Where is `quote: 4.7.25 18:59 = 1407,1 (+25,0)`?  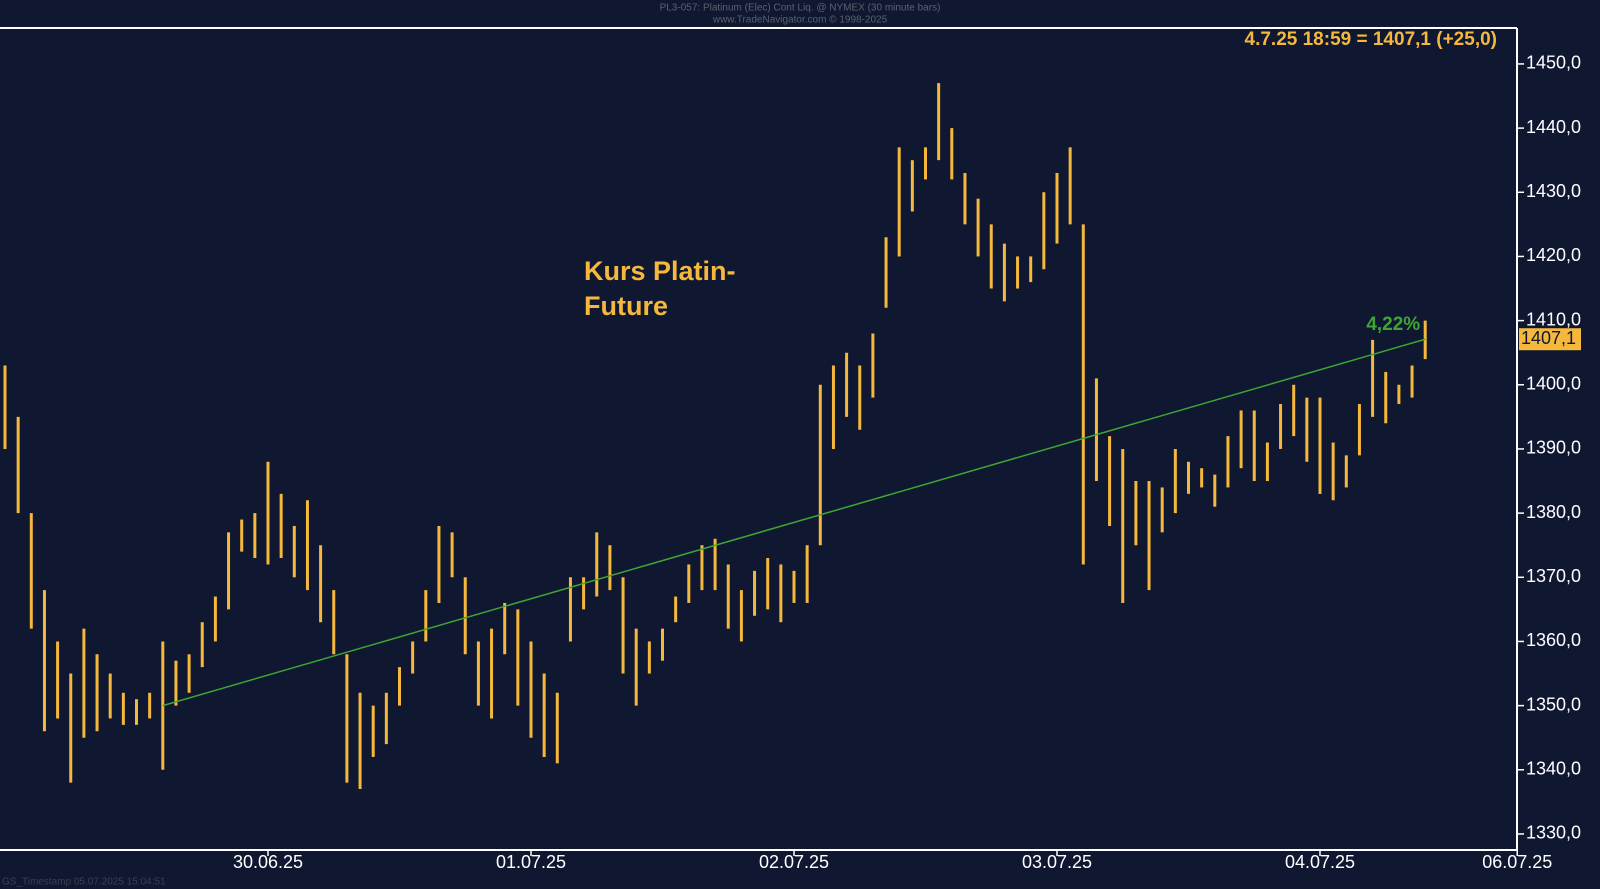
quote: 4.7.25 18:59 = 1407,1 (+25,0) is located at coordinates (1371, 39).